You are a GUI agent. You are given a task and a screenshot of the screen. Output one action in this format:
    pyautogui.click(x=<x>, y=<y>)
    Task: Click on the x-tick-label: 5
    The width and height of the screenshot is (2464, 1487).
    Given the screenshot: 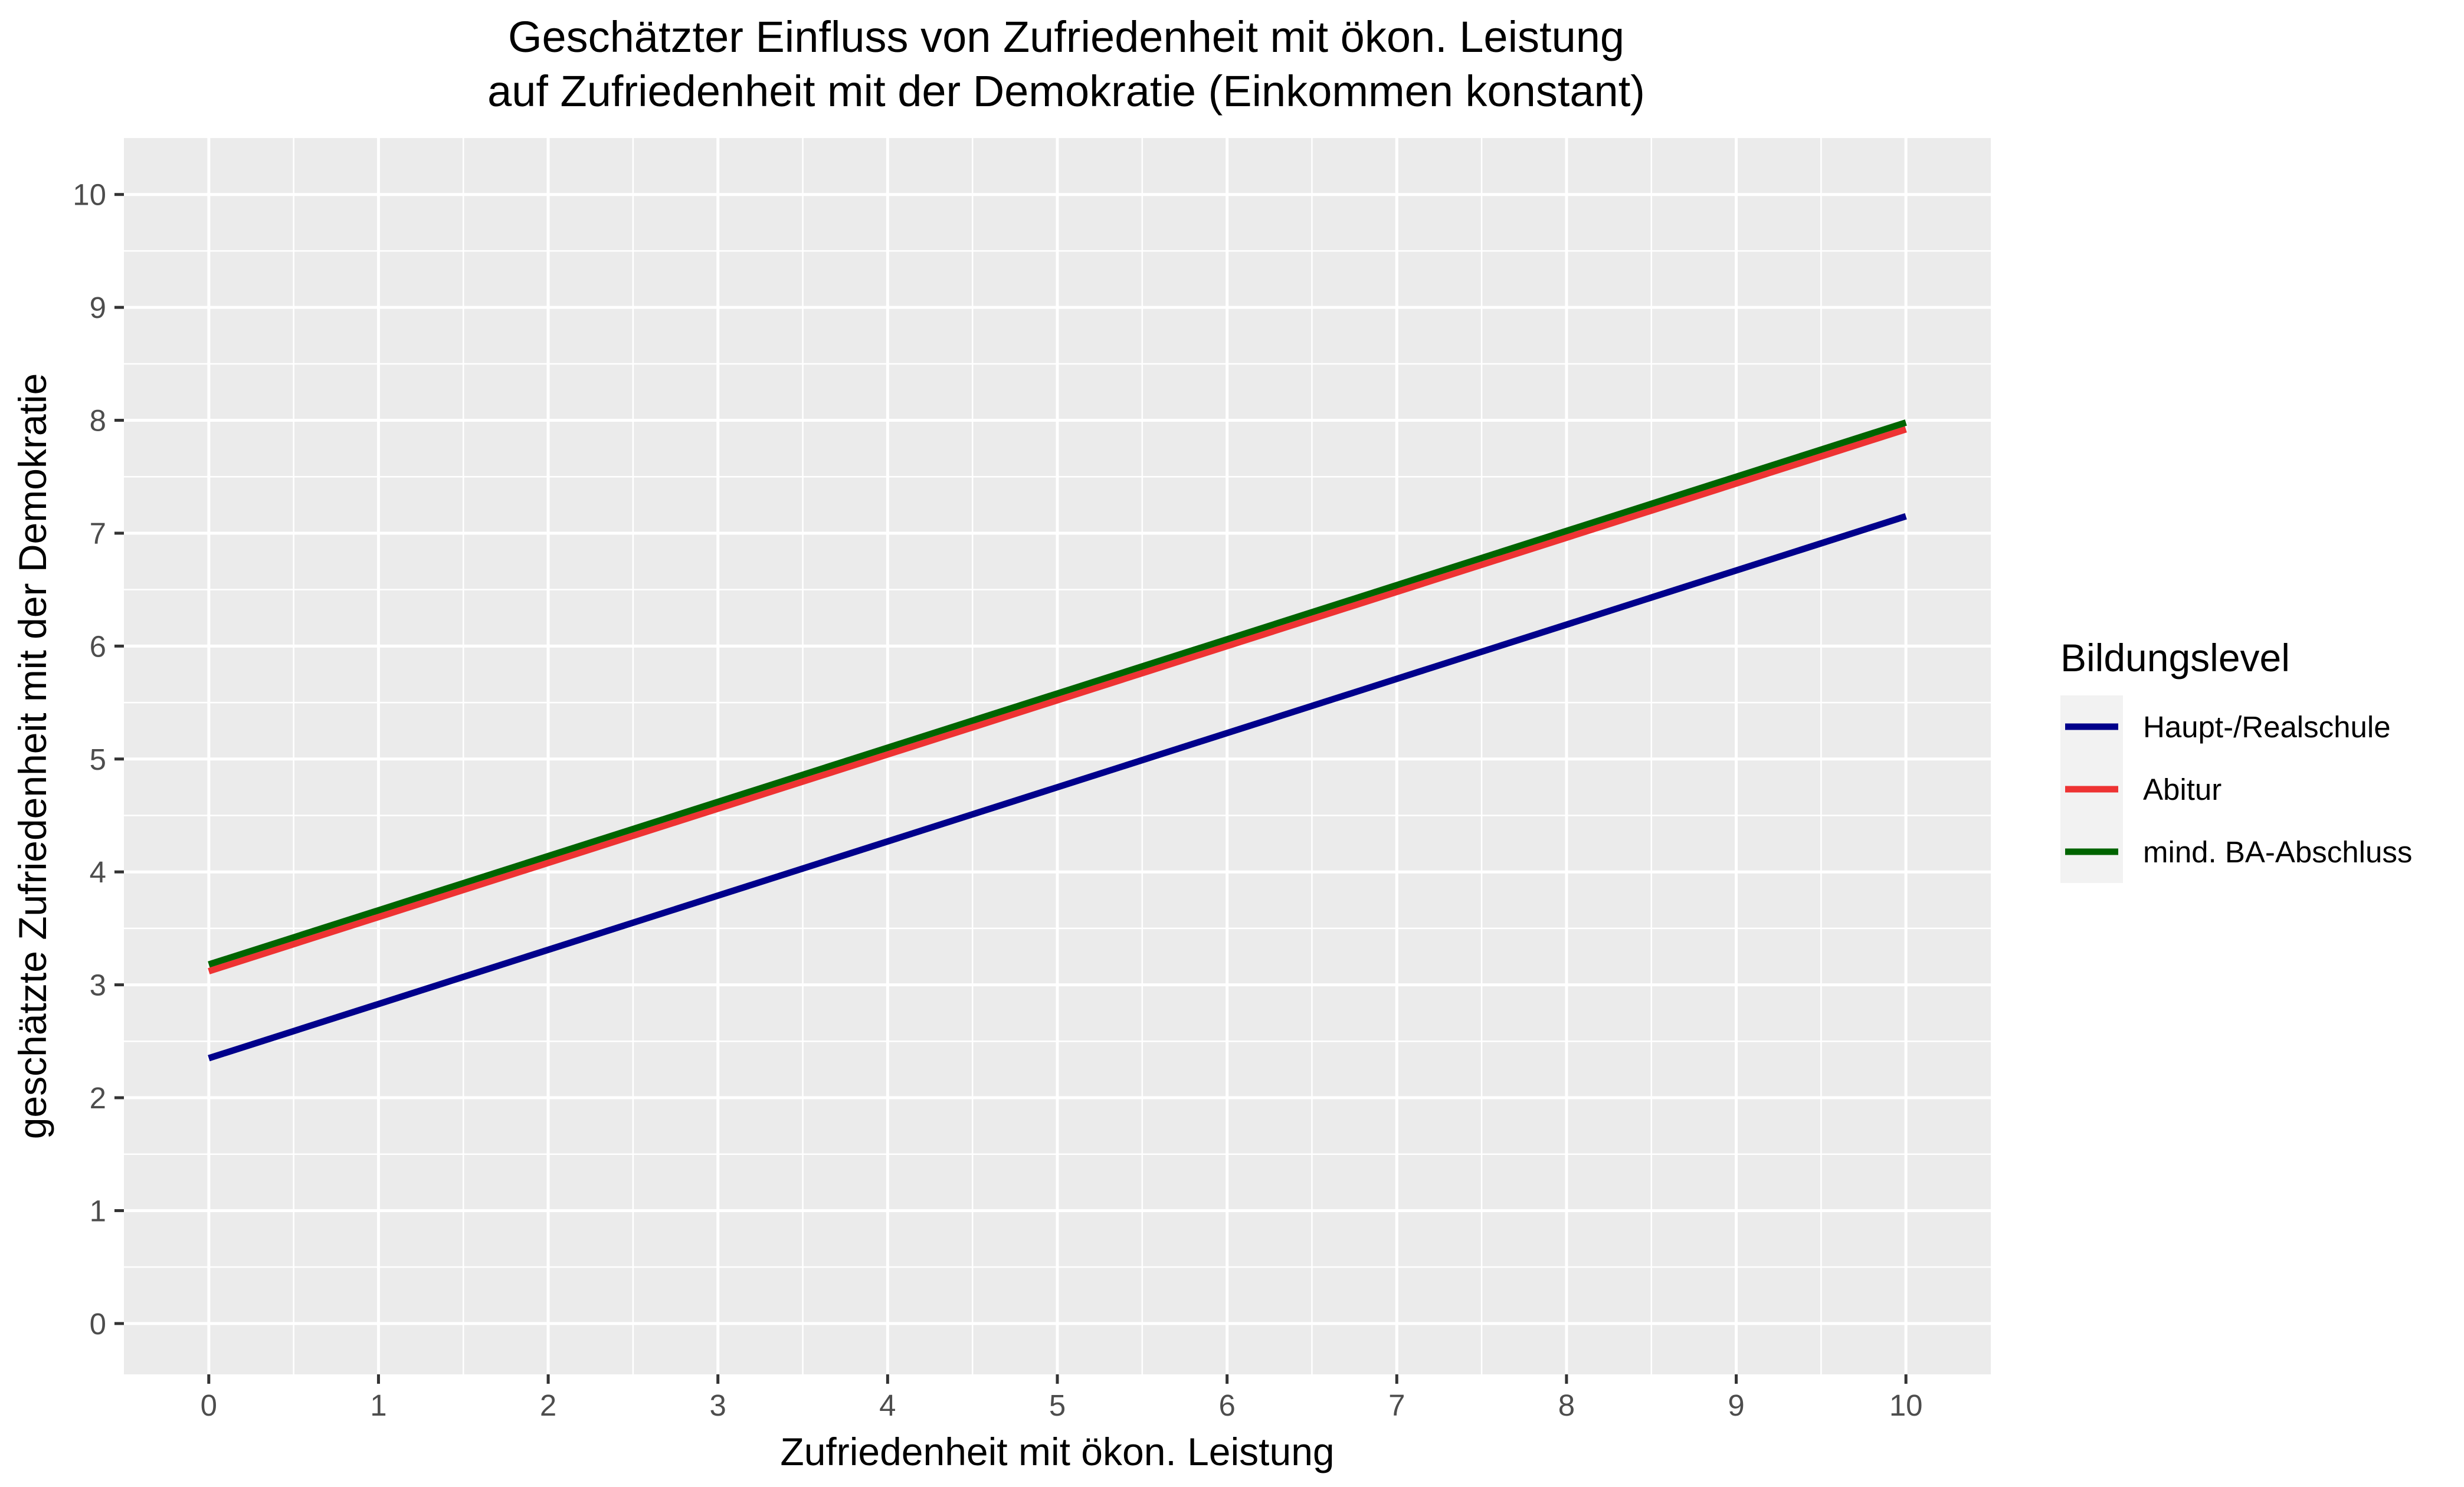 What is the action you would take?
    pyautogui.click(x=1057, y=1405)
    